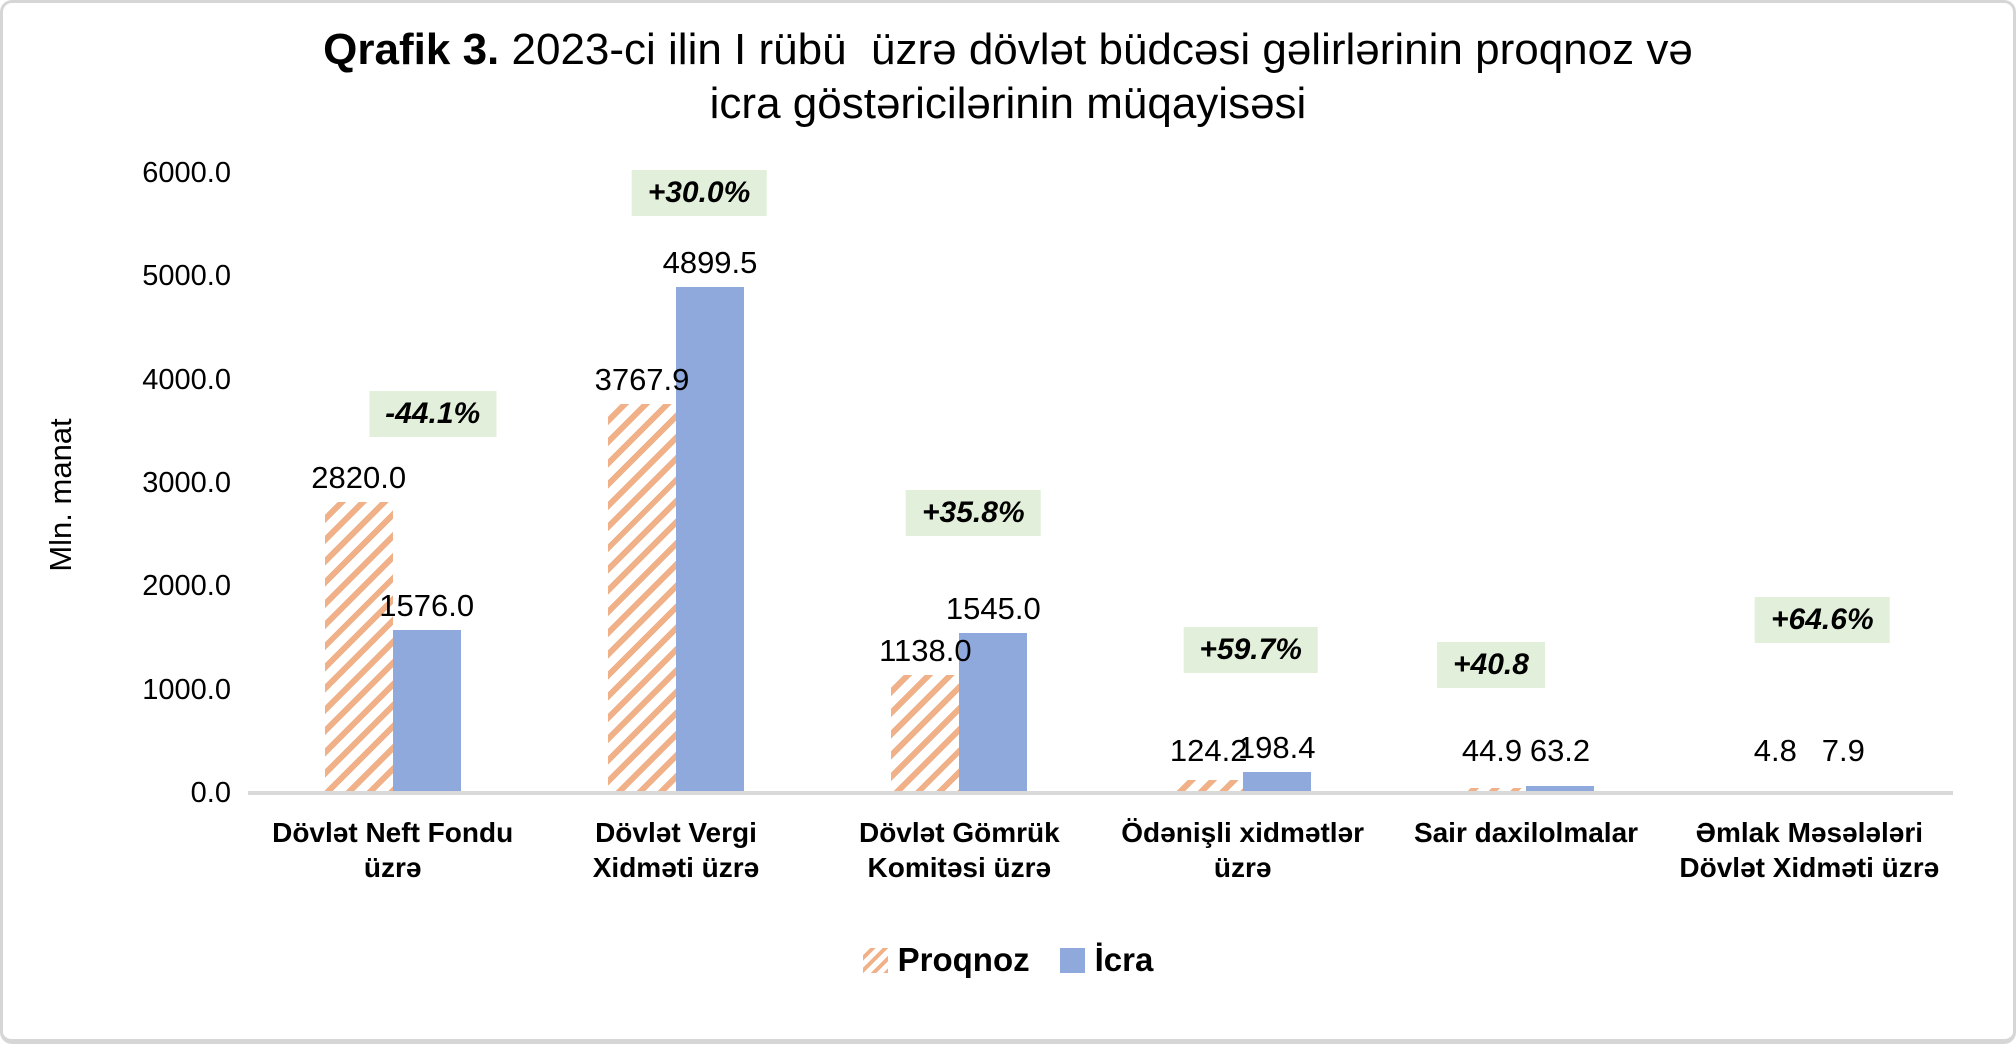 This screenshot has width=2016, height=1044. What do you see at coordinates (676, 850) in the screenshot?
I see `category-label: Dövlət Vergi Xidməti üzrə` at bounding box center [676, 850].